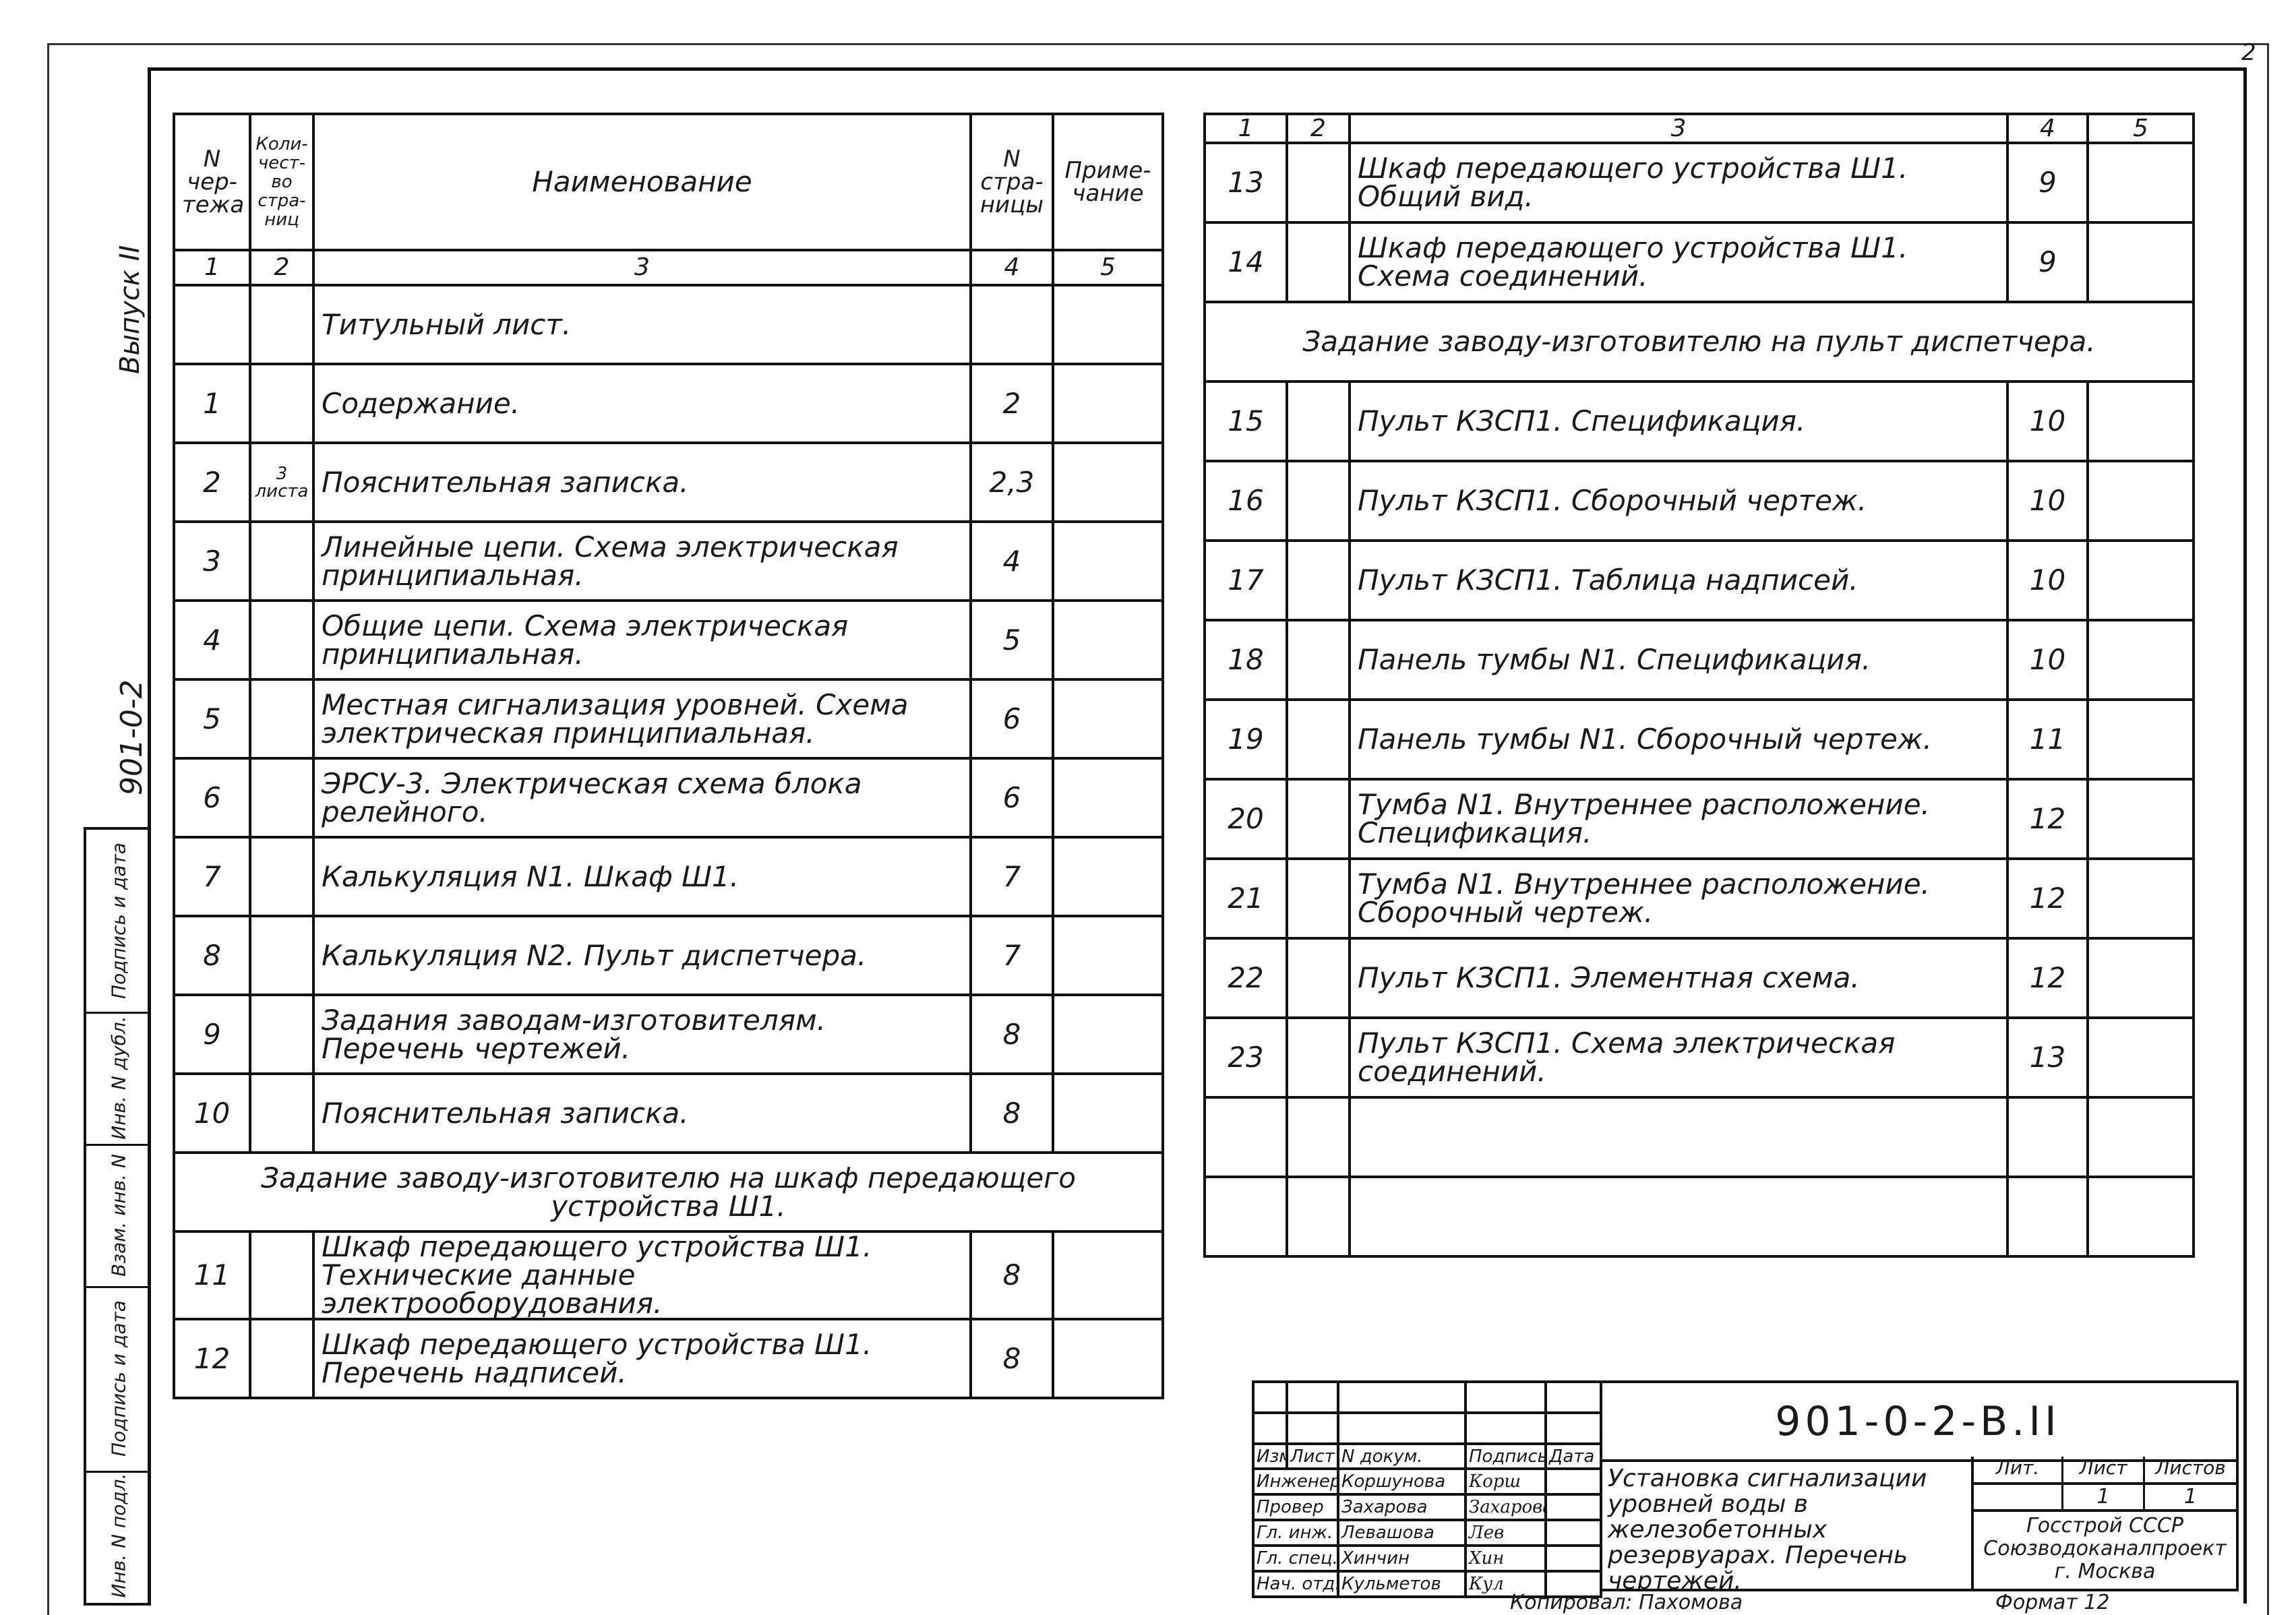  What do you see at coordinates (1245, 898) in the screenshot?
I see `drawing-number: 21` at bounding box center [1245, 898].